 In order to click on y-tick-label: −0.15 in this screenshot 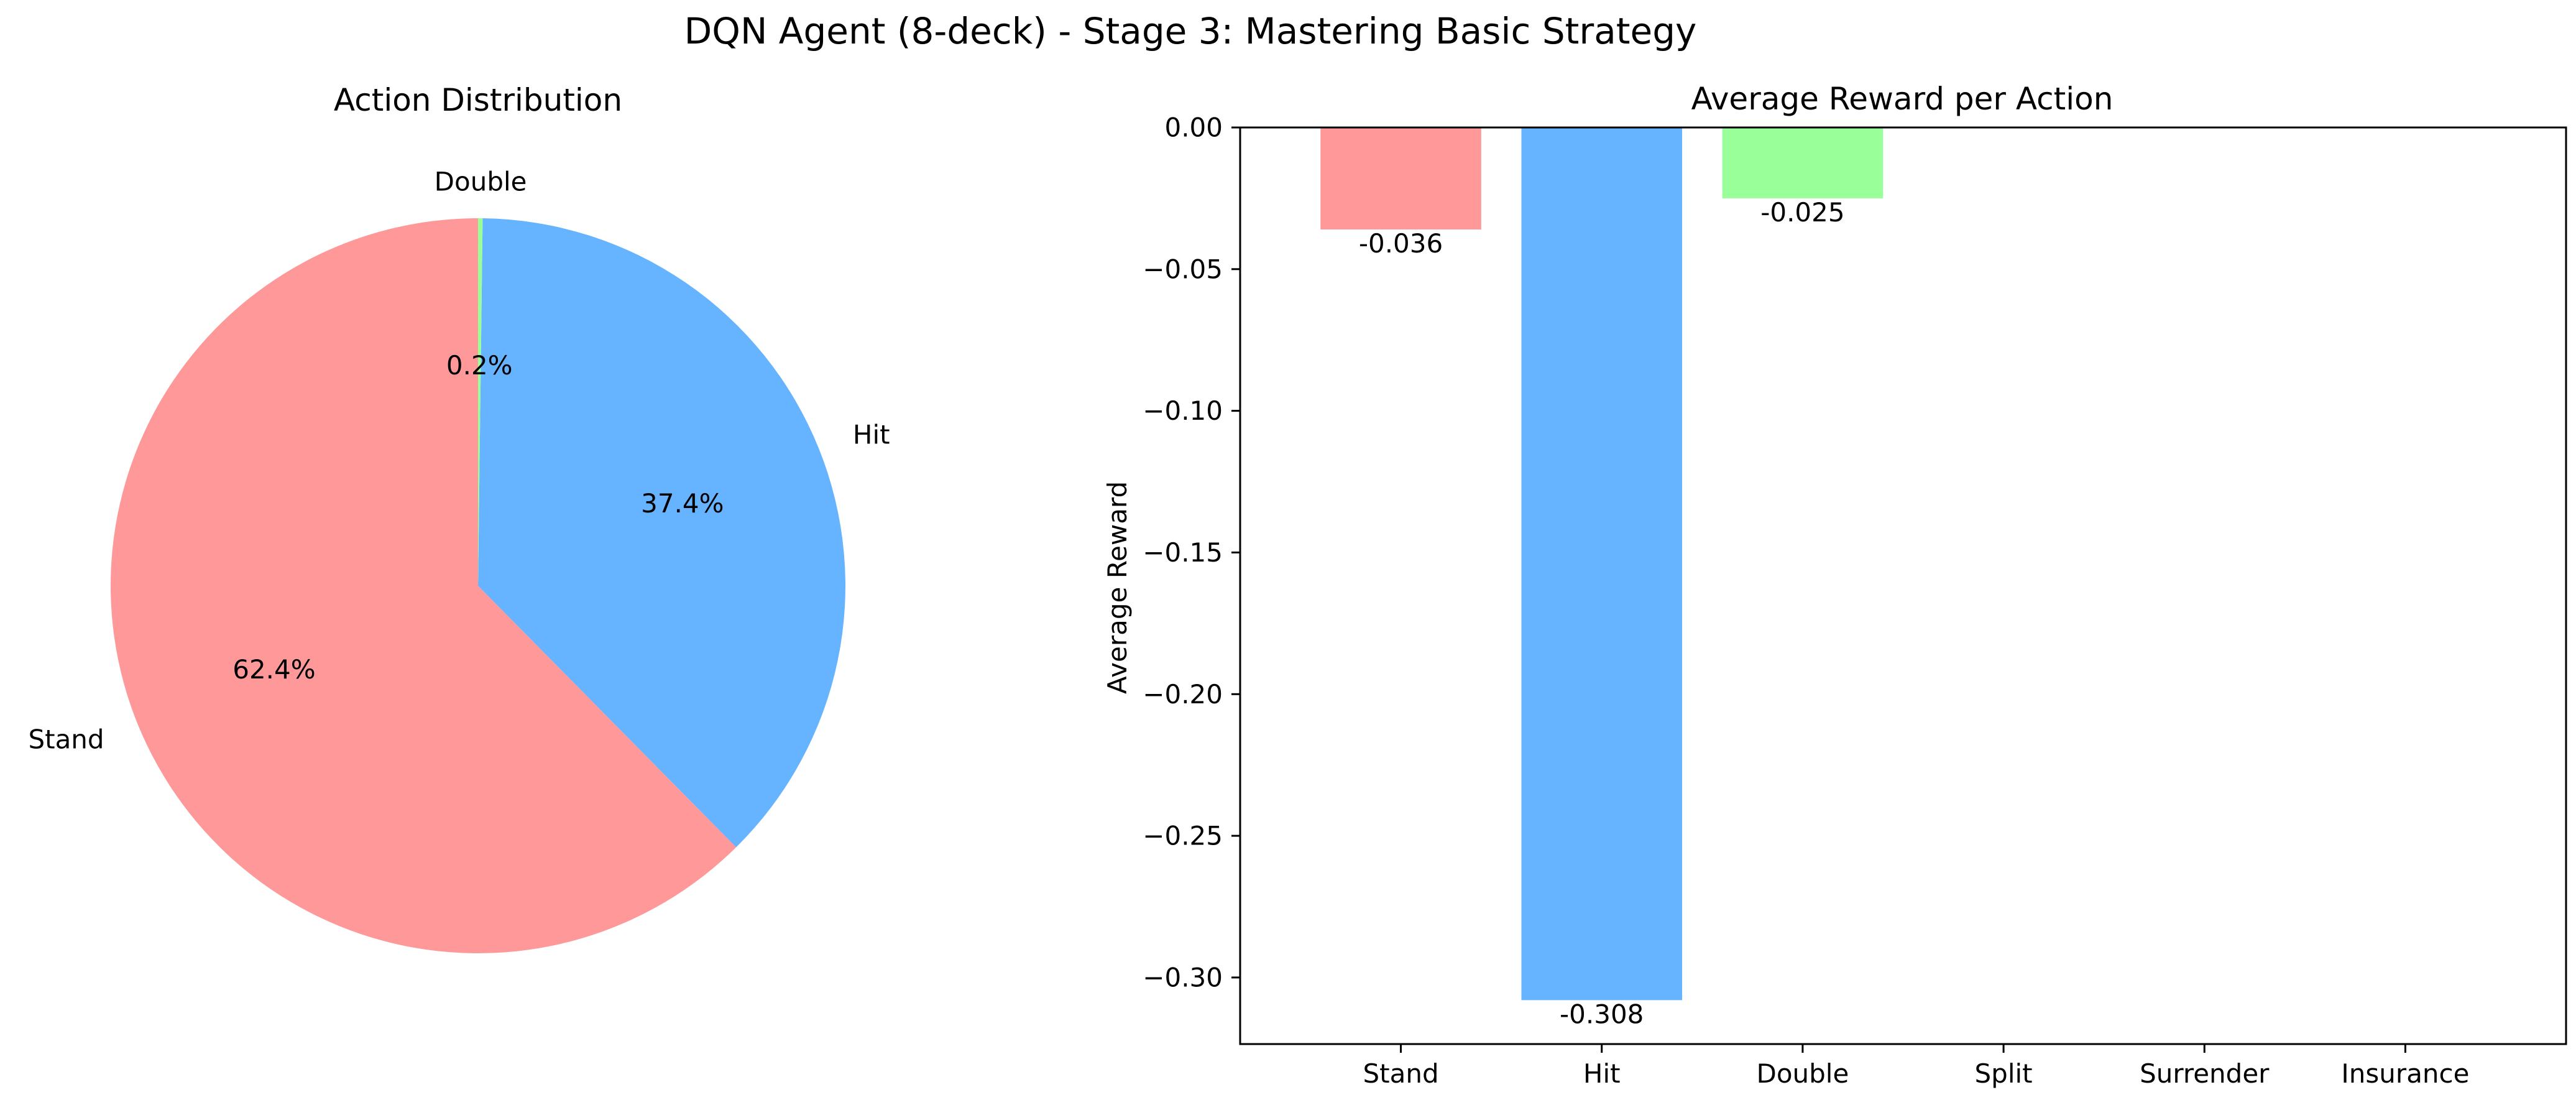, I will do `click(1183, 552)`.